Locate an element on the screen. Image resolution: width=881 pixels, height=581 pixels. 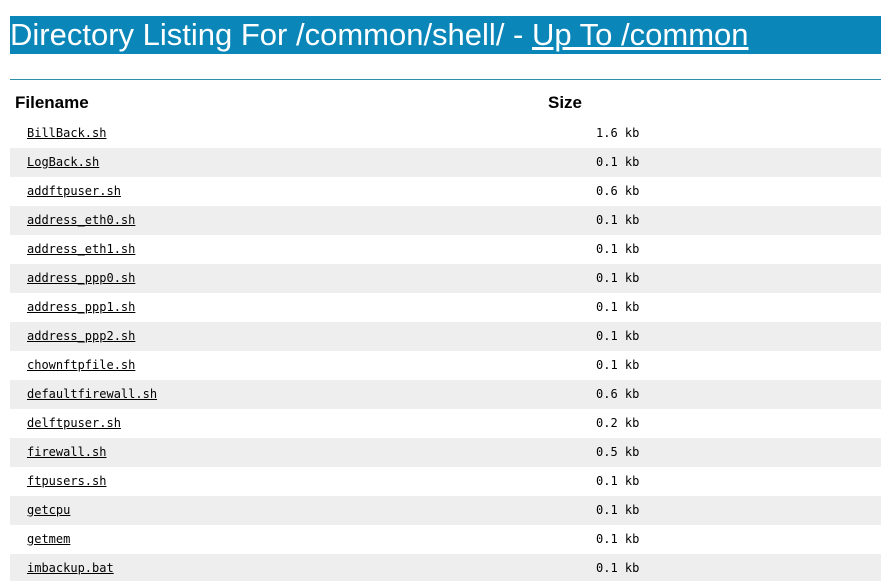
file-row: address_ppp0.sh 0.1 kb is located at coordinates (445, 278).